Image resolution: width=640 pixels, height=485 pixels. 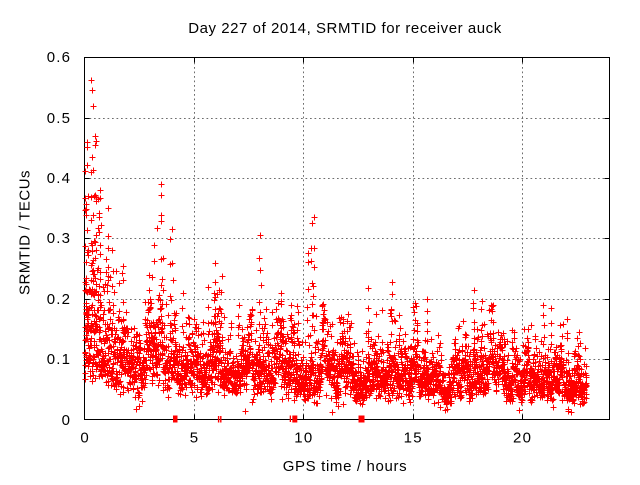 What do you see at coordinates (59, 57) in the screenshot?
I see `svg-text: 0.6` at bounding box center [59, 57].